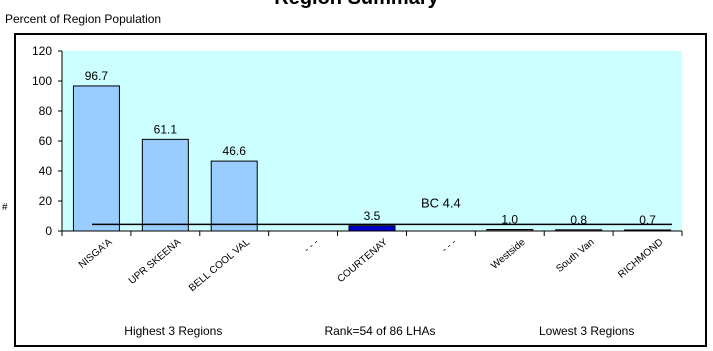 This screenshot has height=351, width=713. What do you see at coordinates (647, 220) in the screenshot?
I see `data-label: 0.7` at bounding box center [647, 220].